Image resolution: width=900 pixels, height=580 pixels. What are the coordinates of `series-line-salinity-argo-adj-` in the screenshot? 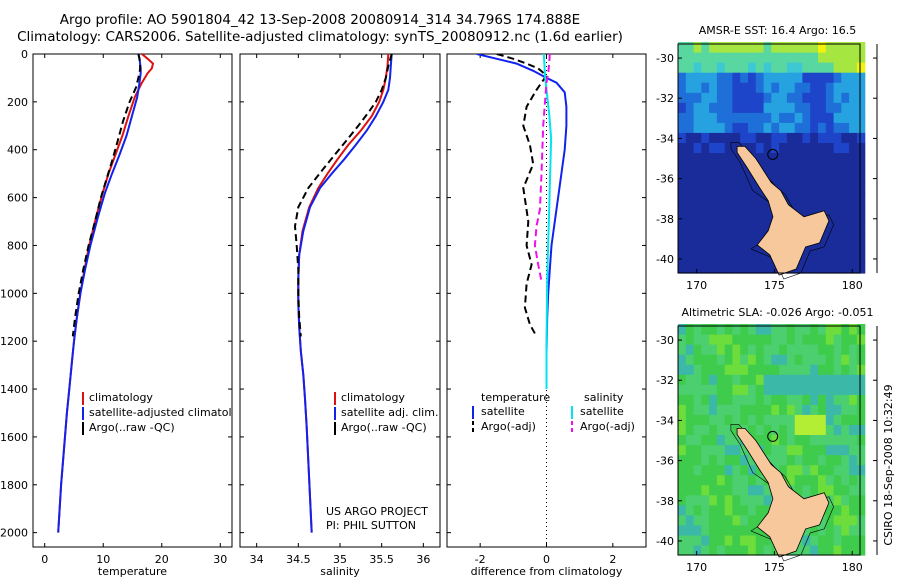 It's located at (542, 168).